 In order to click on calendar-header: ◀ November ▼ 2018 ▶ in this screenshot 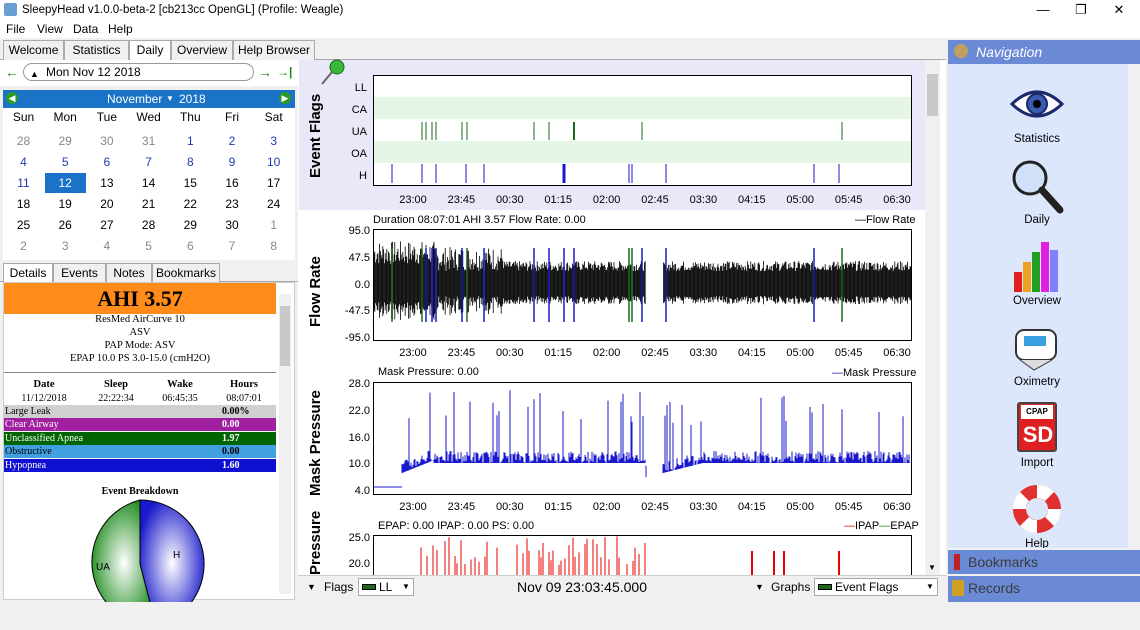, I will do `click(149, 99)`.